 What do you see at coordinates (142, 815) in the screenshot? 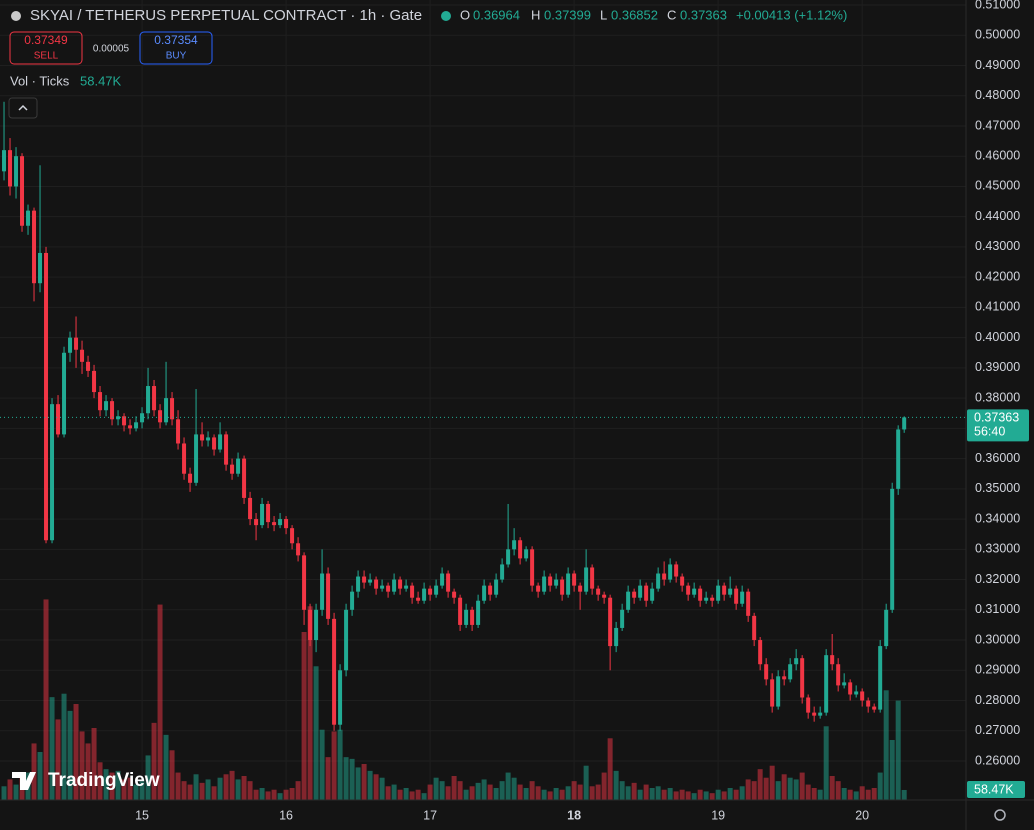
I see `x-tick-label: 15` at bounding box center [142, 815].